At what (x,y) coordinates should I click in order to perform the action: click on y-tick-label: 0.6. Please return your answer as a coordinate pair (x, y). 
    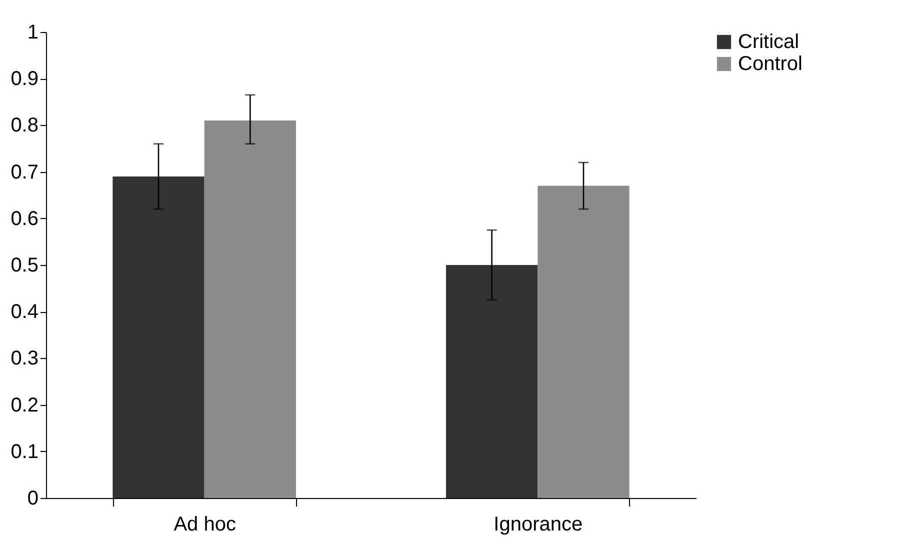
    Looking at the image, I should click on (24, 219).